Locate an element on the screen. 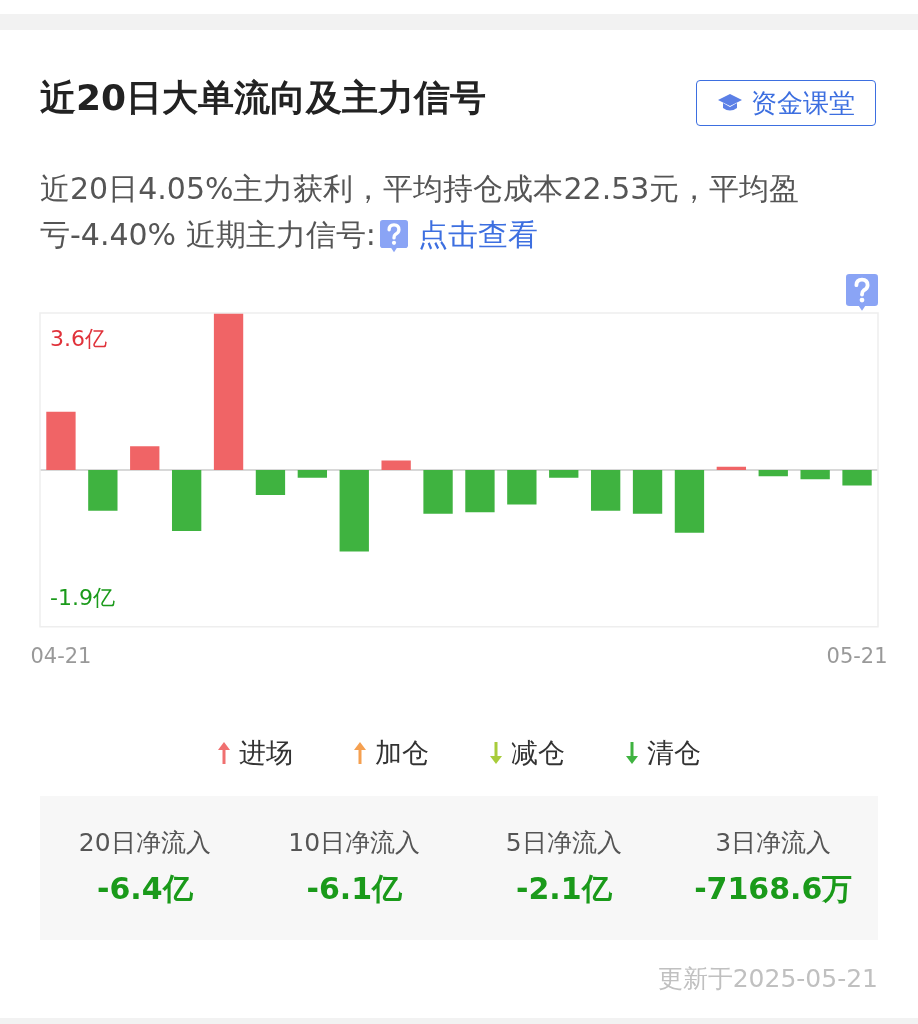  x-tick-label: 05-21 is located at coordinates (857, 655).